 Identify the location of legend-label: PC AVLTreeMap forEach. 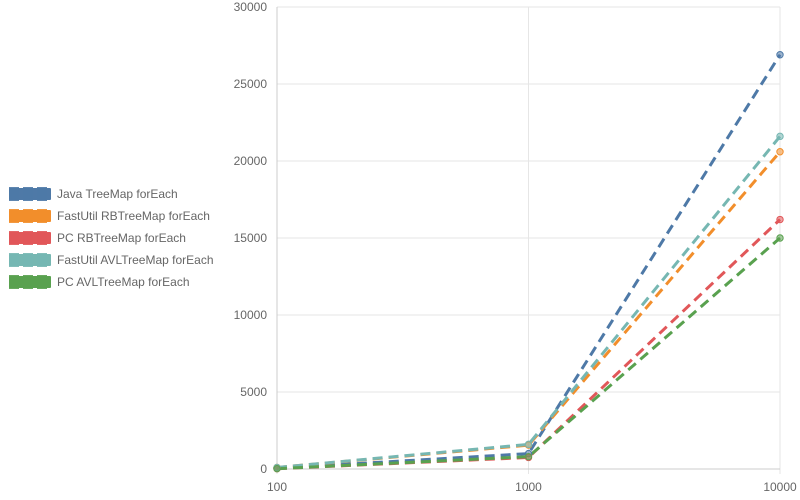
(123, 282).